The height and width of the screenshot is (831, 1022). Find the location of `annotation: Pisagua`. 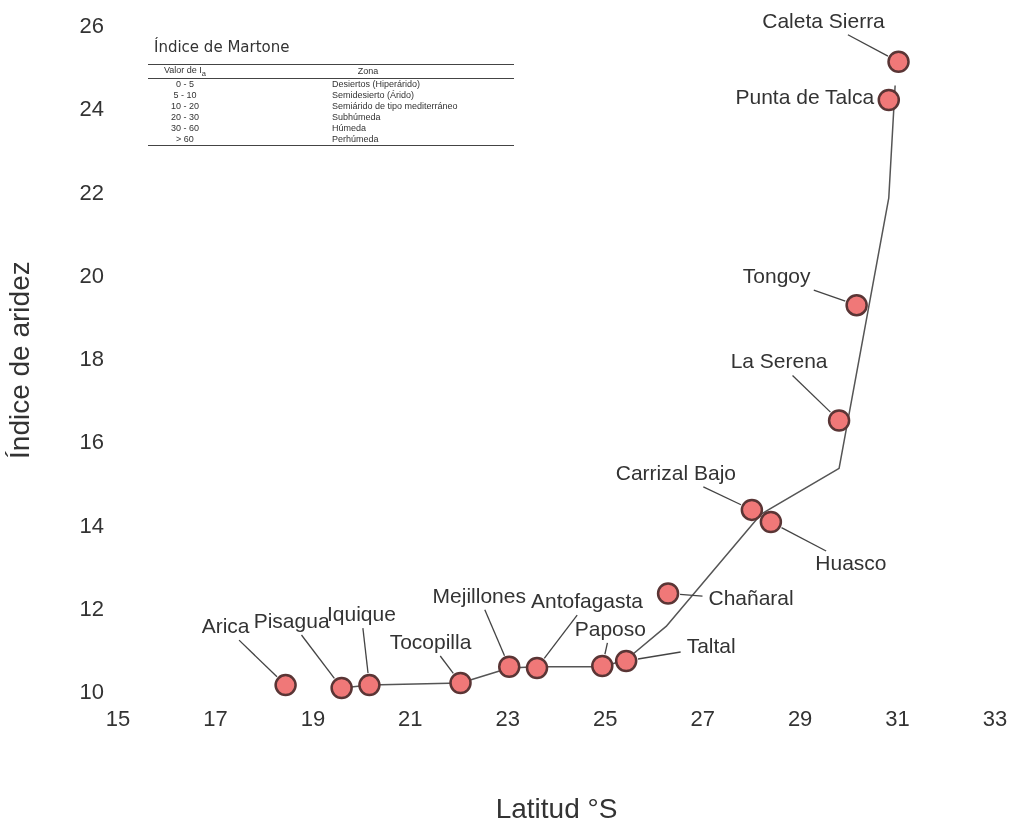

annotation: Pisagua is located at coordinates (291, 620).